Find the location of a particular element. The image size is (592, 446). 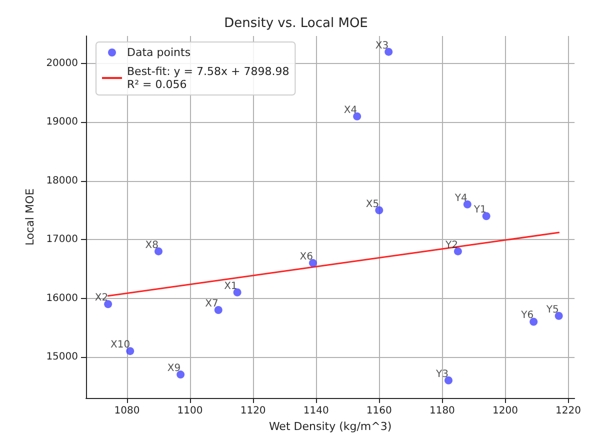

legend-label: Best-fit: y = 7.58x + 7898.98 R² = 0.056 is located at coordinates (208, 78).